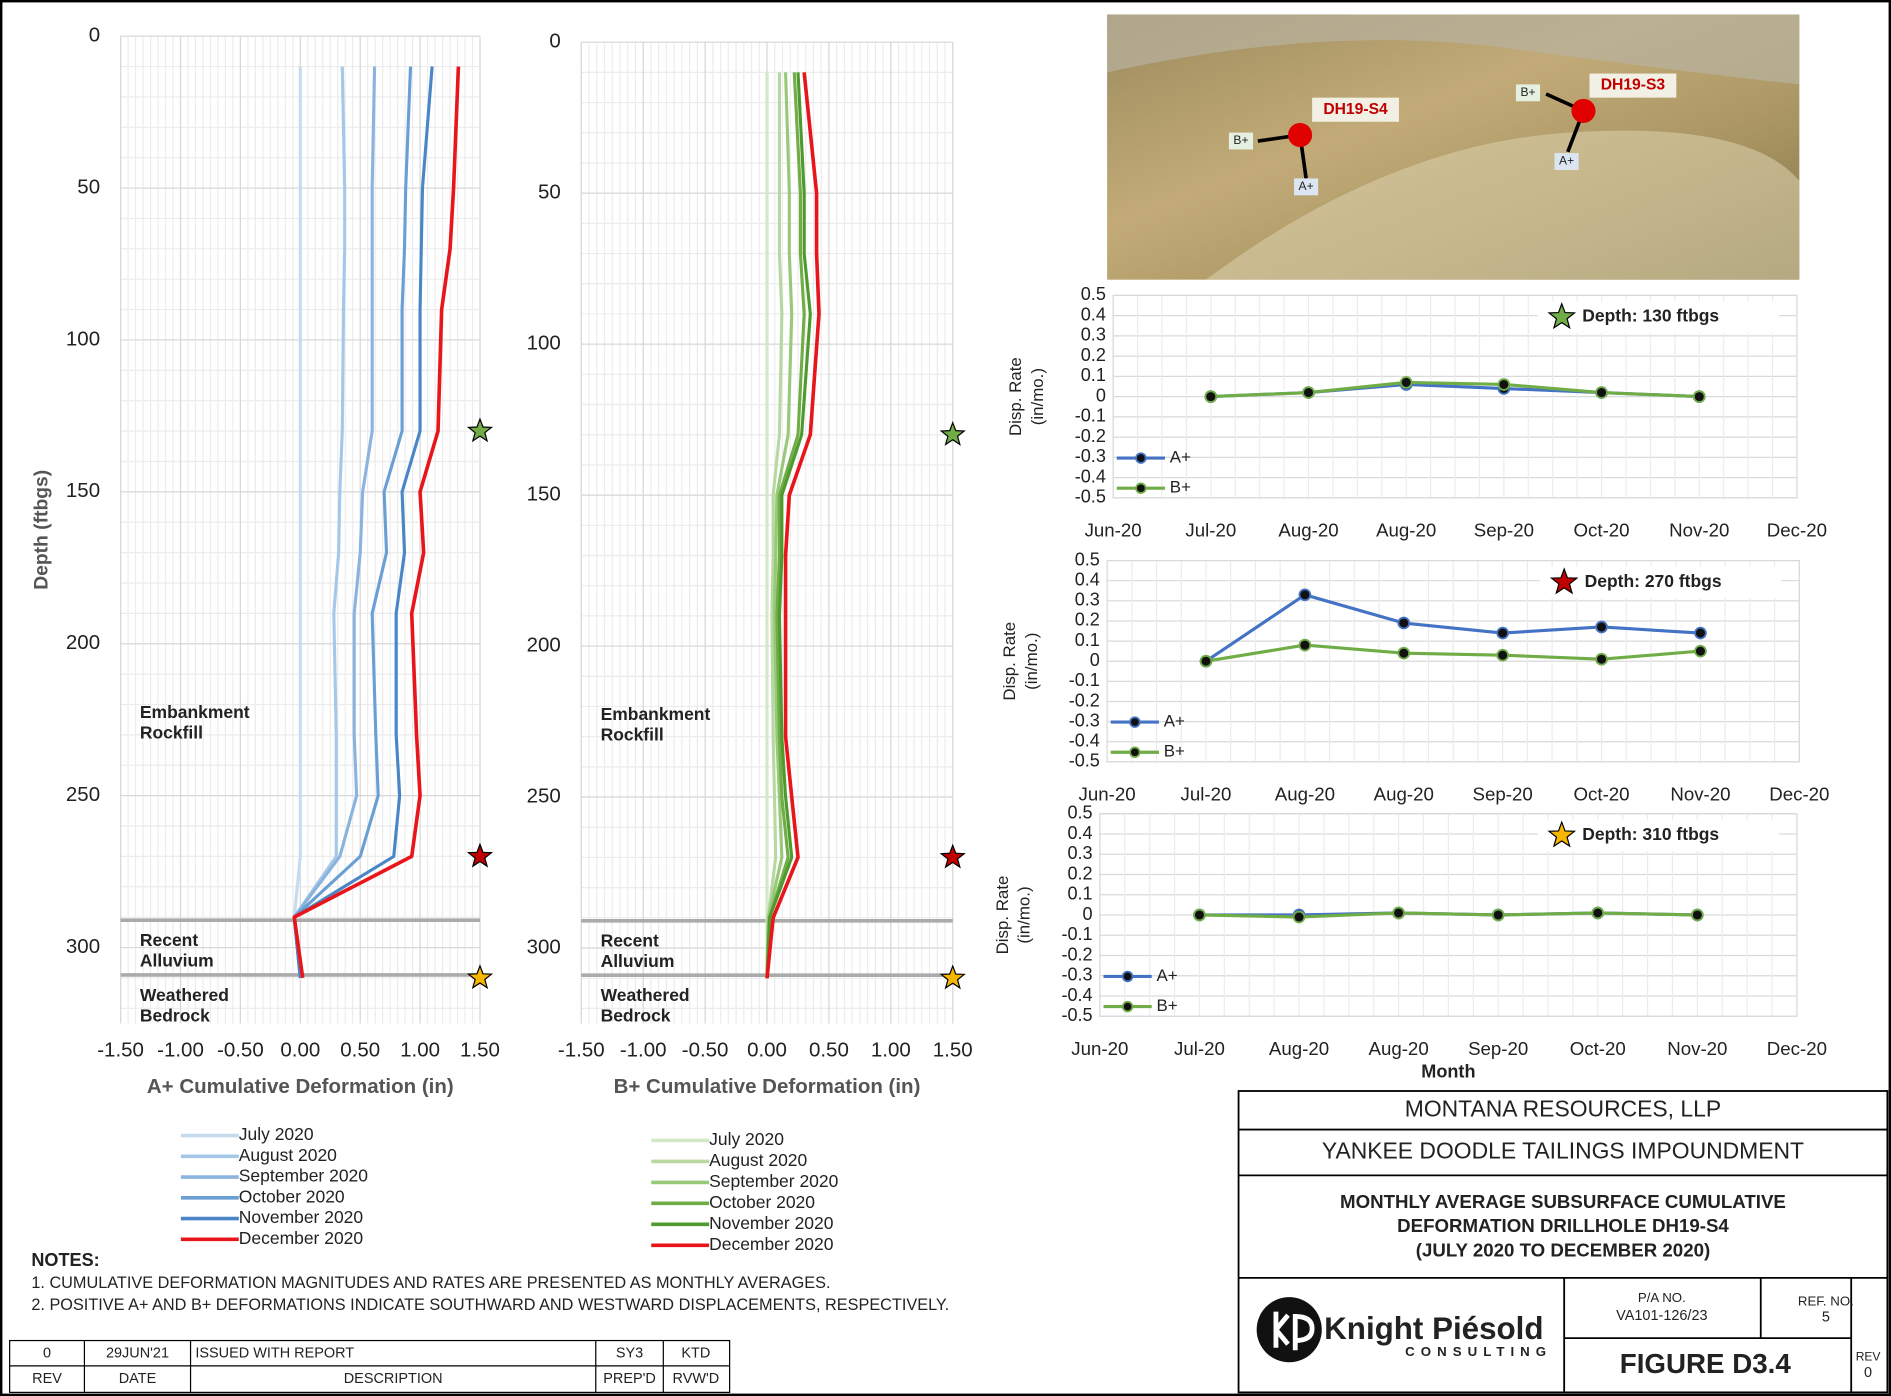 Image resolution: width=1891 pixels, height=1396 pixels. I want to click on table-cell: DATE, so click(138, 1379).